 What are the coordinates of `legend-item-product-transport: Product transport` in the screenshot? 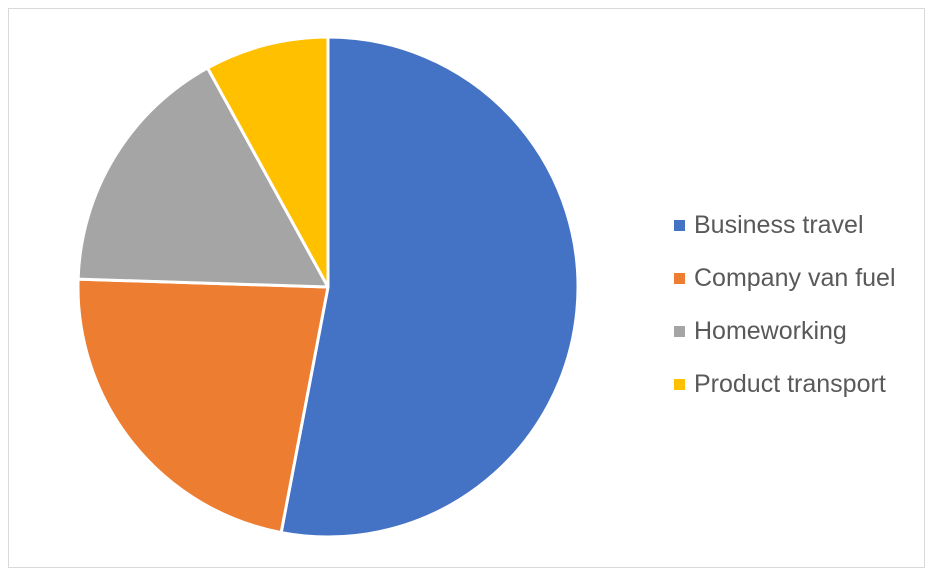 It's located at (785, 384).